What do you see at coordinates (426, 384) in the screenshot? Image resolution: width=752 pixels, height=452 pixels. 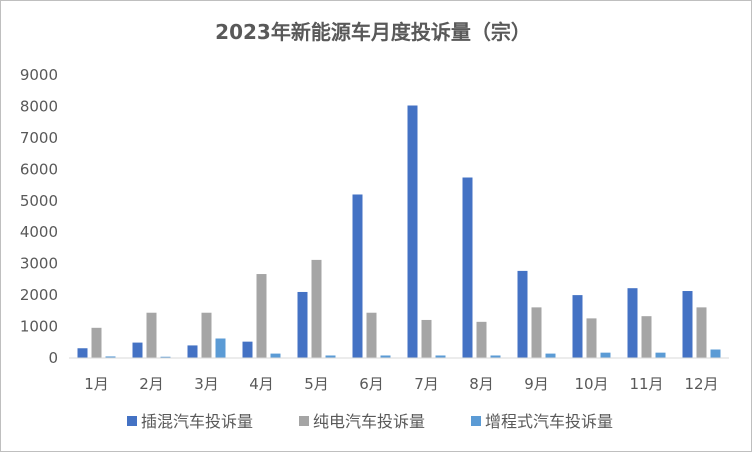 I see `x-tick-label: 7月` at bounding box center [426, 384].